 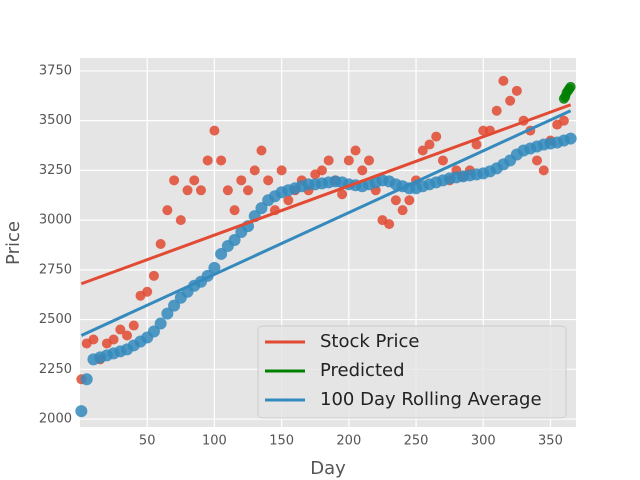 What do you see at coordinates (214, 441) in the screenshot?
I see `x-tick-label: 100` at bounding box center [214, 441].